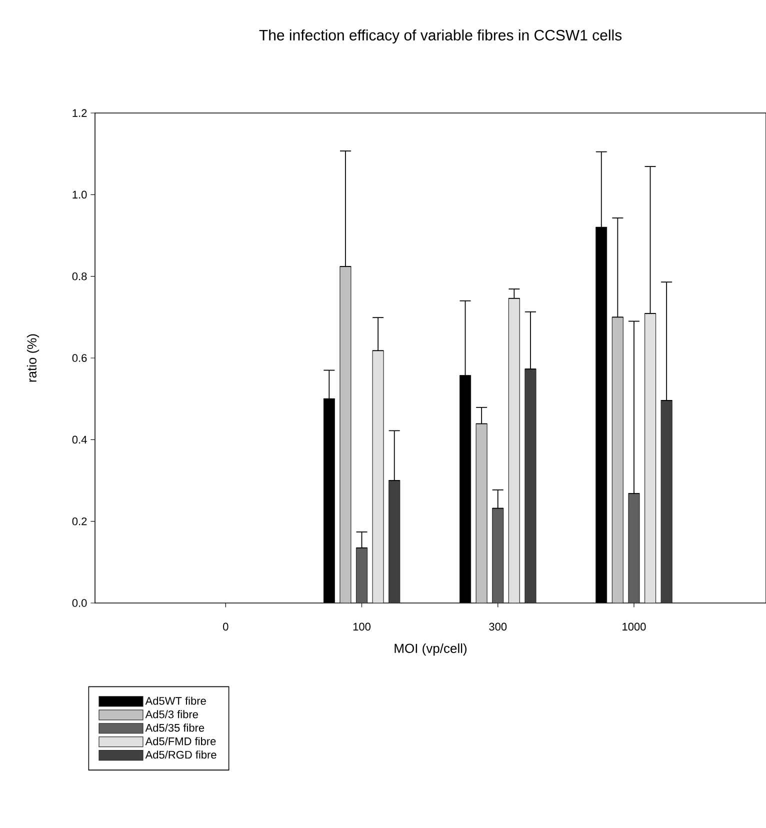 The image size is (766, 828). Describe the element at coordinates (79, 113) in the screenshot. I see `y-tick-label: 1.2` at that location.